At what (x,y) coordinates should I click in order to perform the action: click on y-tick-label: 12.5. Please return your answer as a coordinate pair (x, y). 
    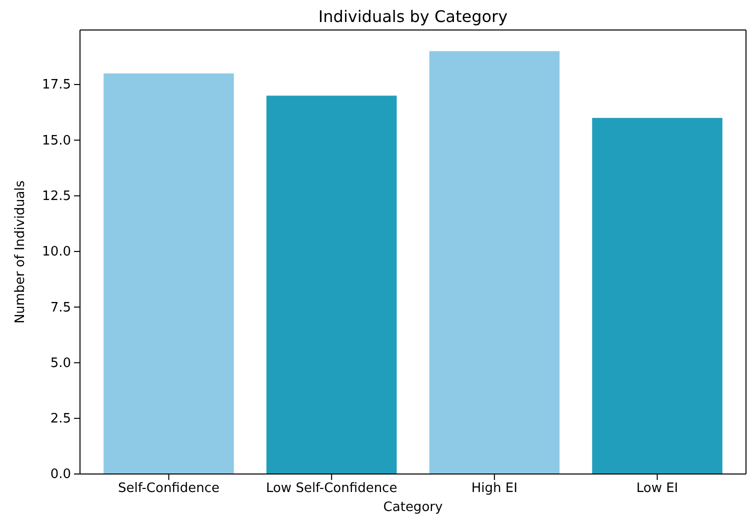
    Looking at the image, I should click on (56, 196).